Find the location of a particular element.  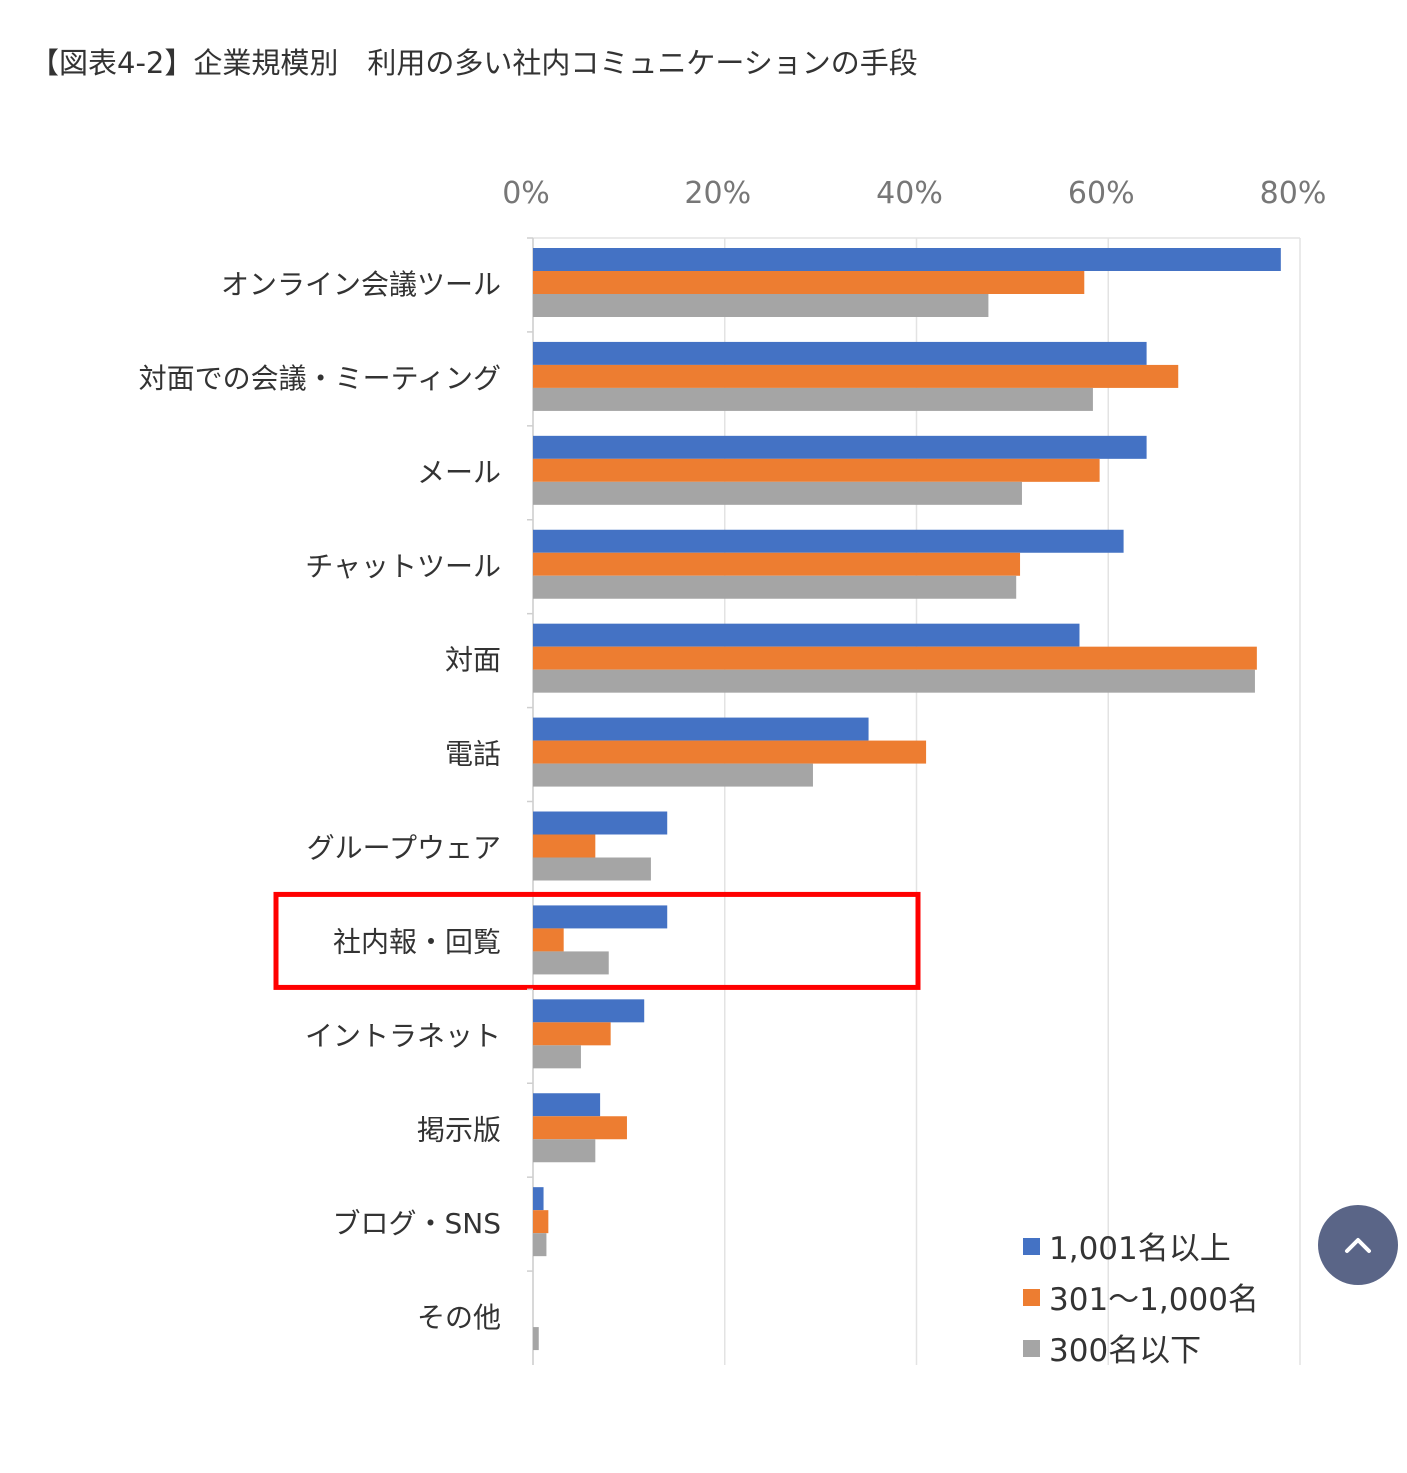

legend-label: 1,001名以上 is located at coordinates (1140, 1249).